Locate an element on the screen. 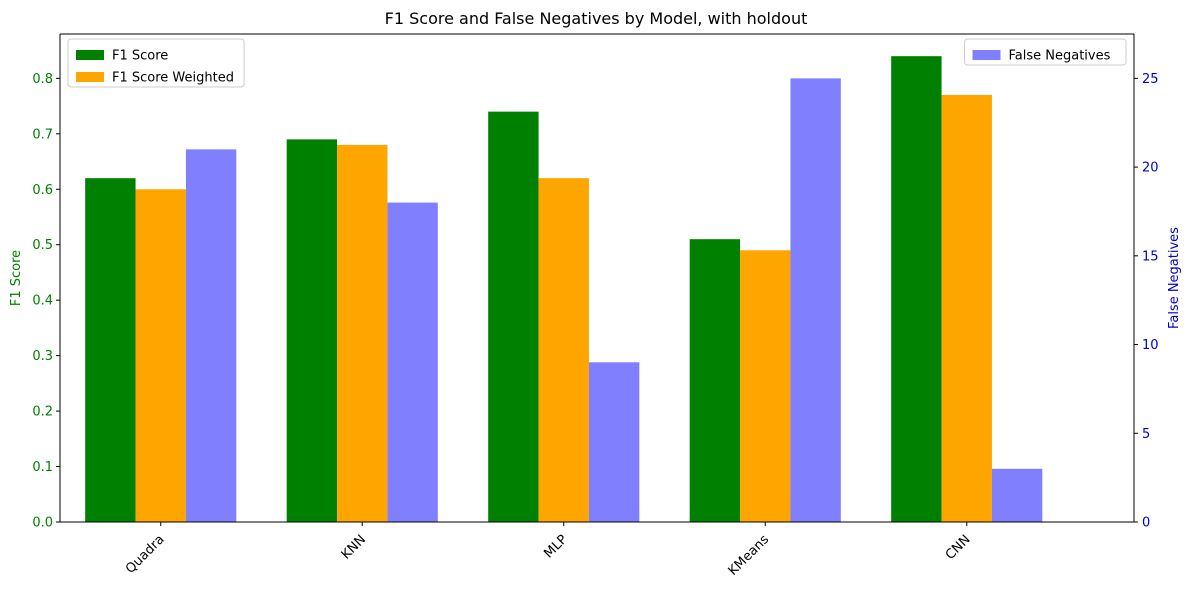  left-tick-label: 0.4 is located at coordinates (42, 301).